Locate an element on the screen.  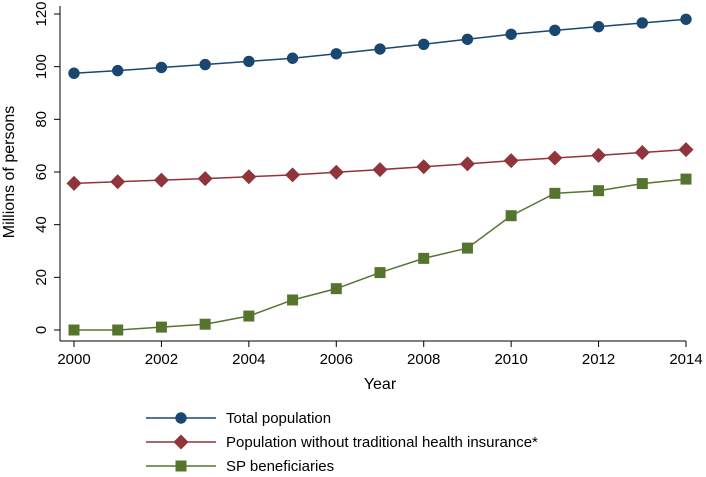
legend-item: Total population is located at coordinates (238, 418).